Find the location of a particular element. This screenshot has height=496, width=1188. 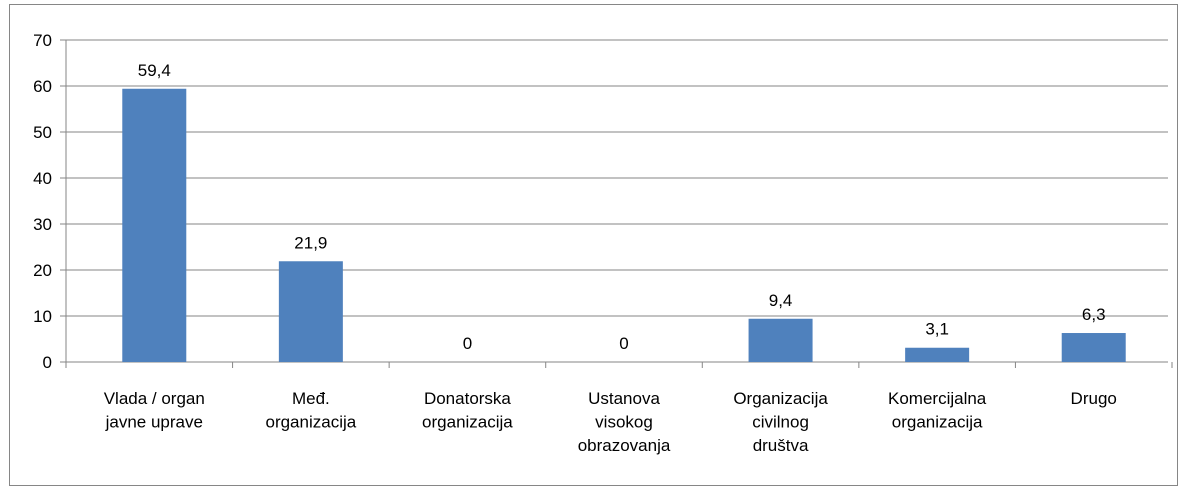

data-label: 9,4 is located at coordinates (781, 300).